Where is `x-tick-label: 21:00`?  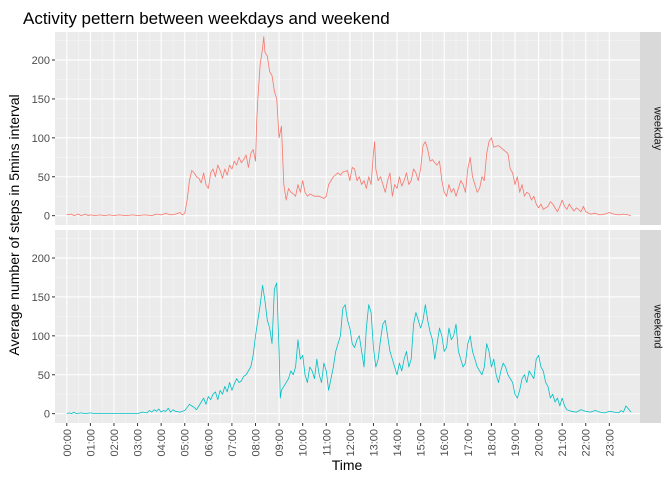 x-tick-label: 21:00 is located at coordinates (563, 443).